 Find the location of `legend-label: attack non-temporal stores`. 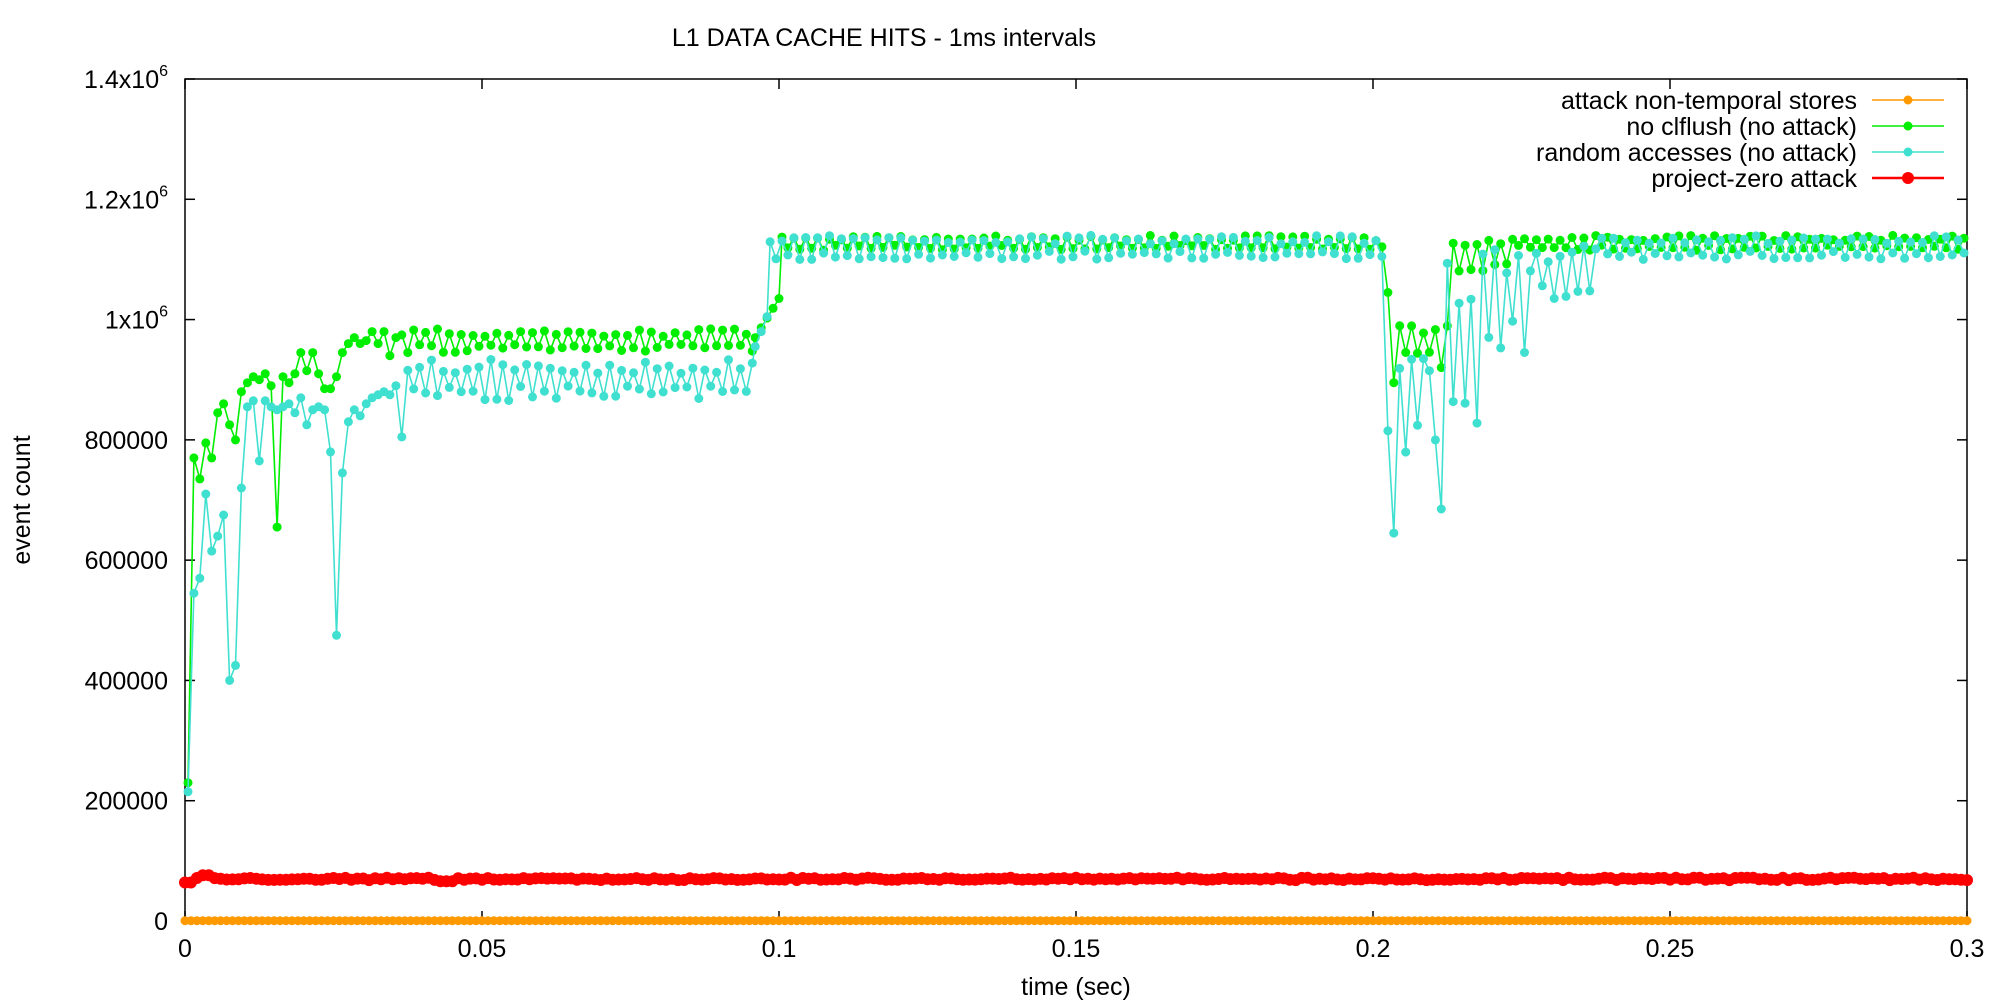

legend-label: attack non-temporal stores is located at coordinates (1709, 101).